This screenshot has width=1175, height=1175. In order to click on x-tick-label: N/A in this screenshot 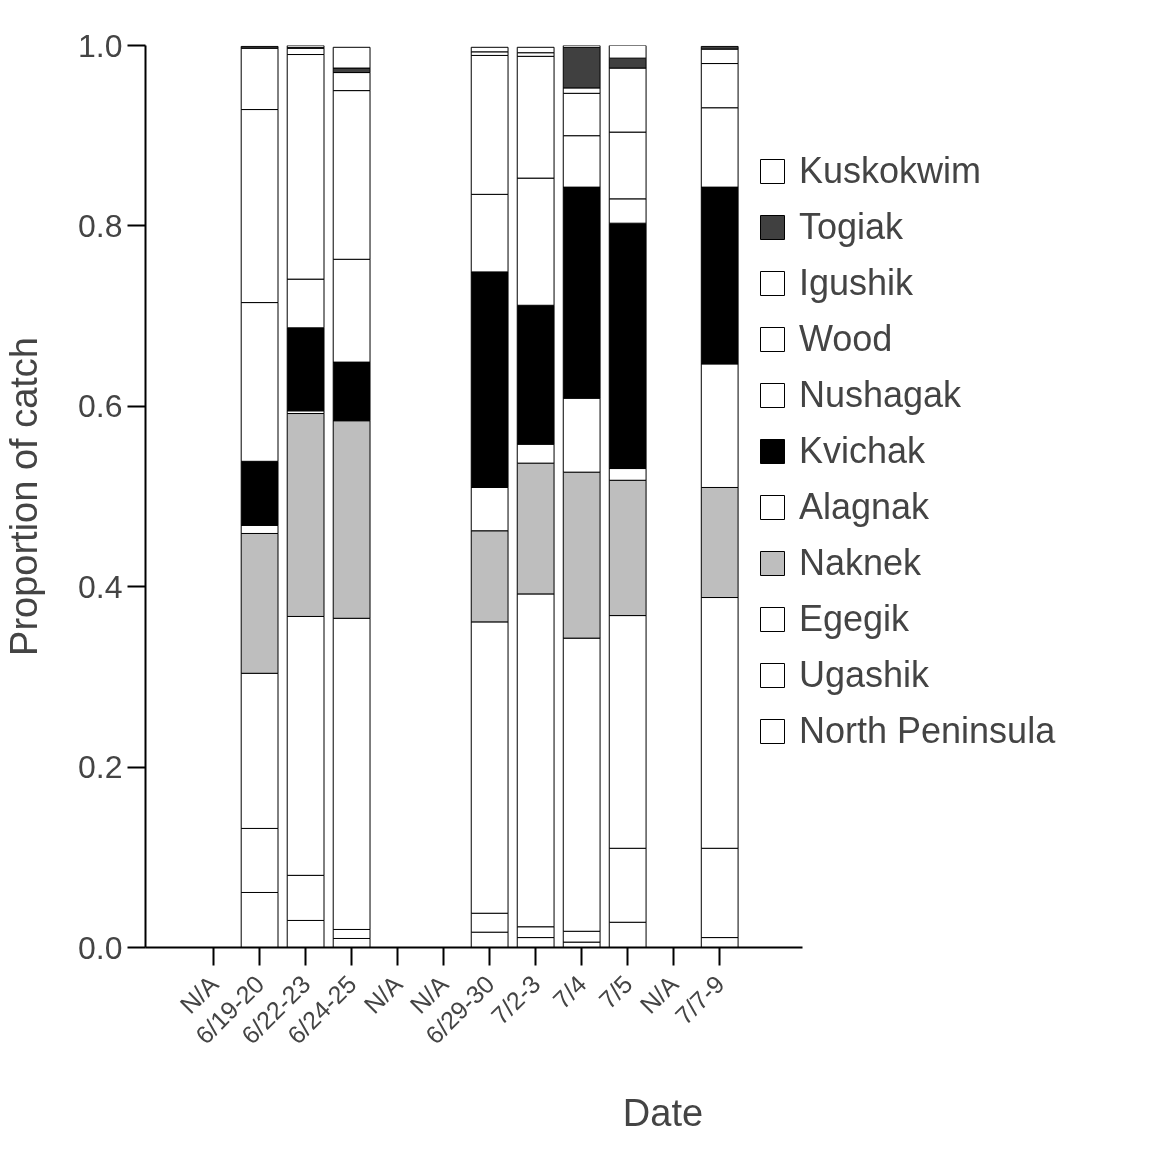, I will do `click(383, 994)`.